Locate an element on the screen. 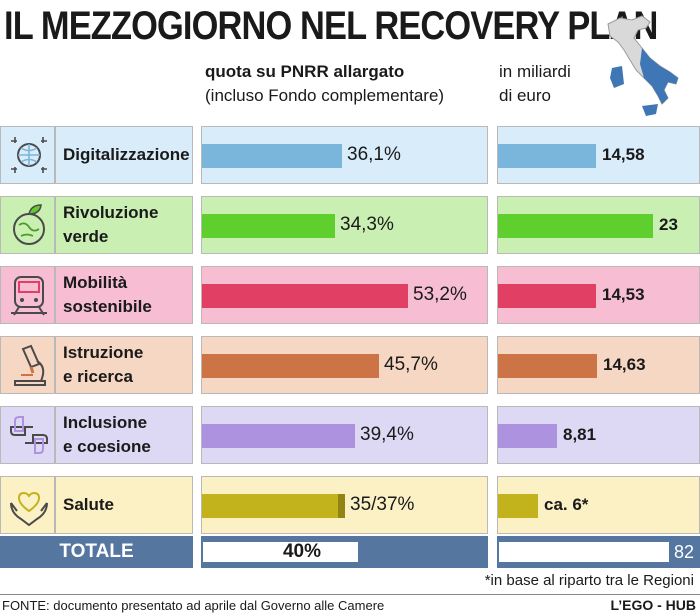 Image resolution: width=700 pixels, height=616 pixels. category-label: Salute is located at coordinates (88, 505).